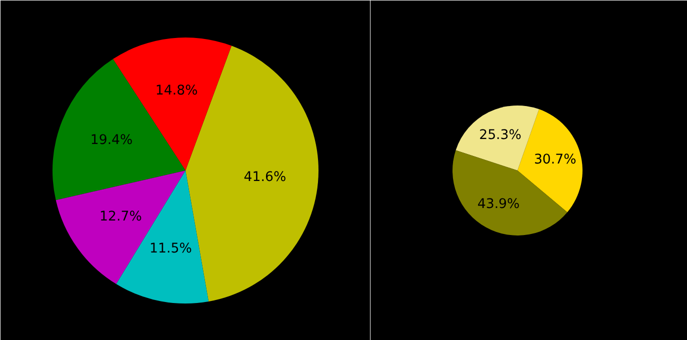 The image size is (687, 340). What do you see at coordinates (500, 136) in the screenshot?
I see `data-label: 25.3%` at bounding box center [500, 136].